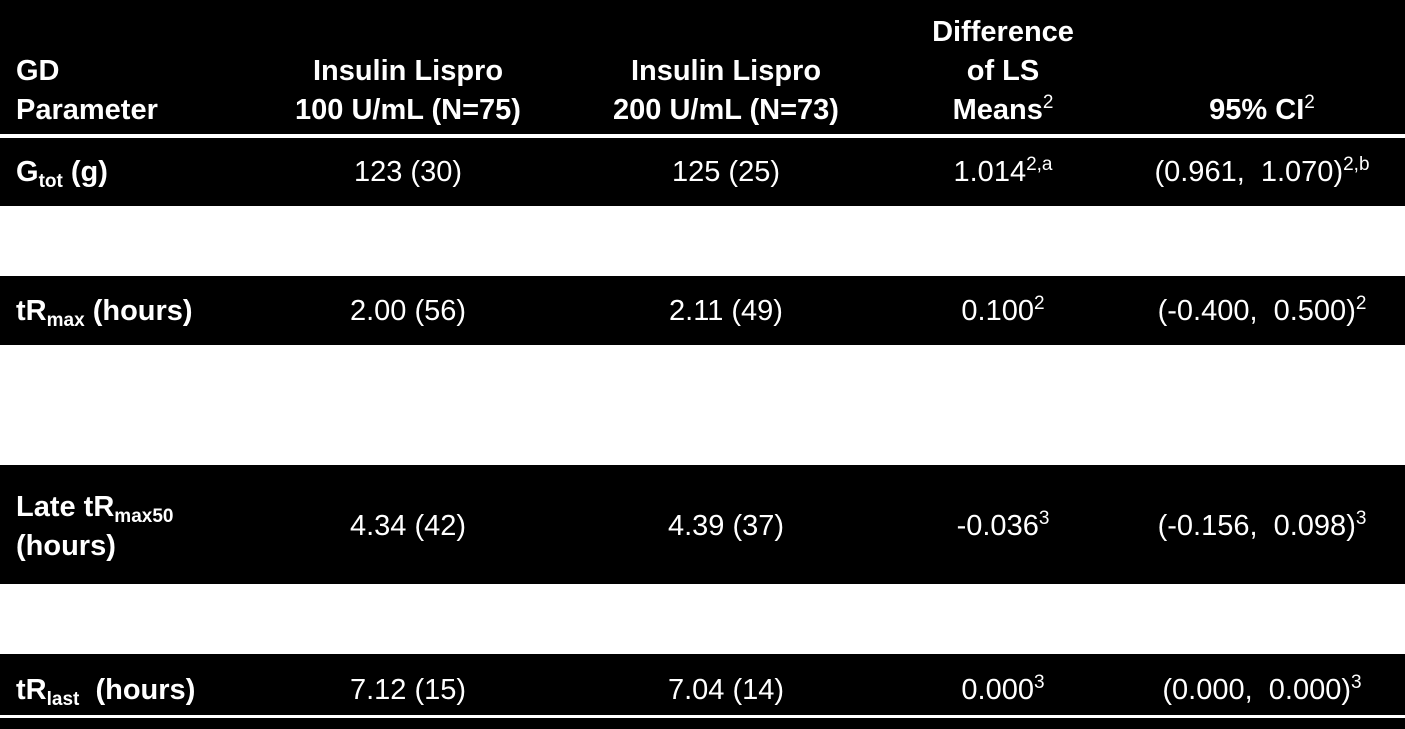 The image size is (1405, 729). I want to click on row-late-trmax50-parameter: Late tRmax50 (hours), so click(94, 527).